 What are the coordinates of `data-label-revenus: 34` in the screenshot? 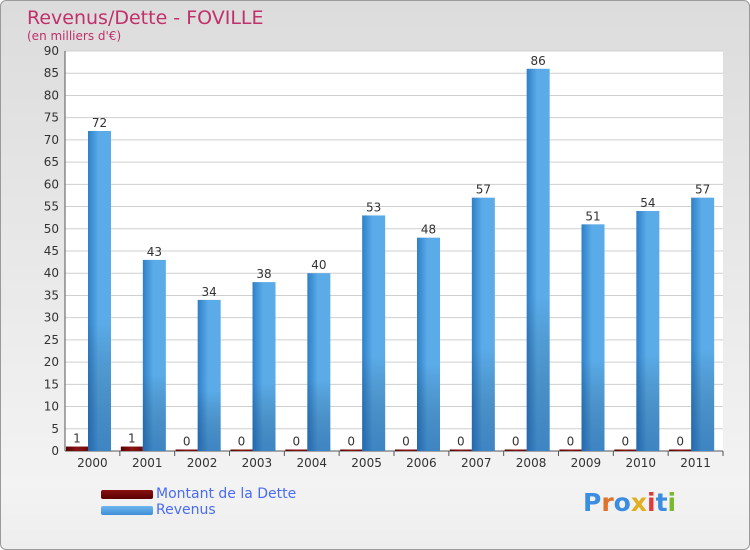 It's located at (209, 292).